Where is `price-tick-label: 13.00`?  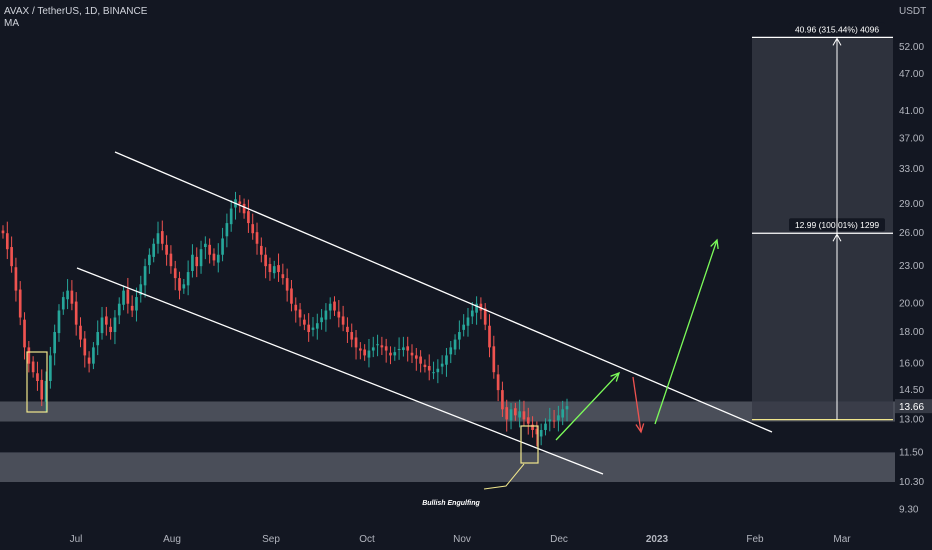
price-tick-label: 13.00 is located at coordinates (911, 419).